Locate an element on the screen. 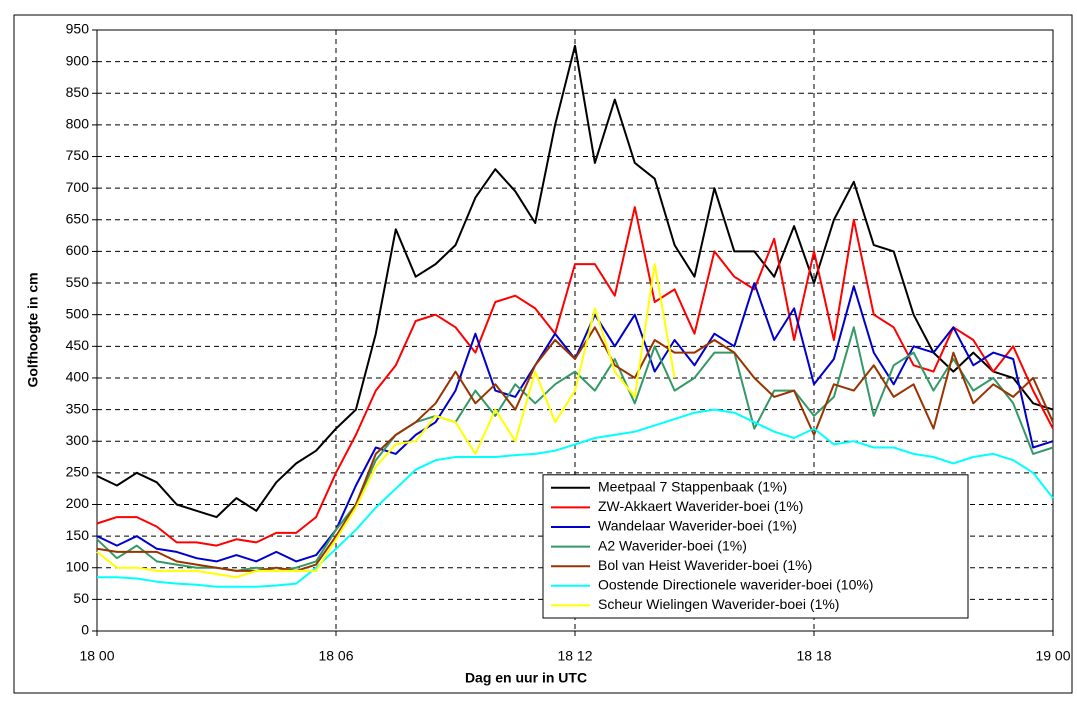  legend-box is located at coordinates (755, 546).